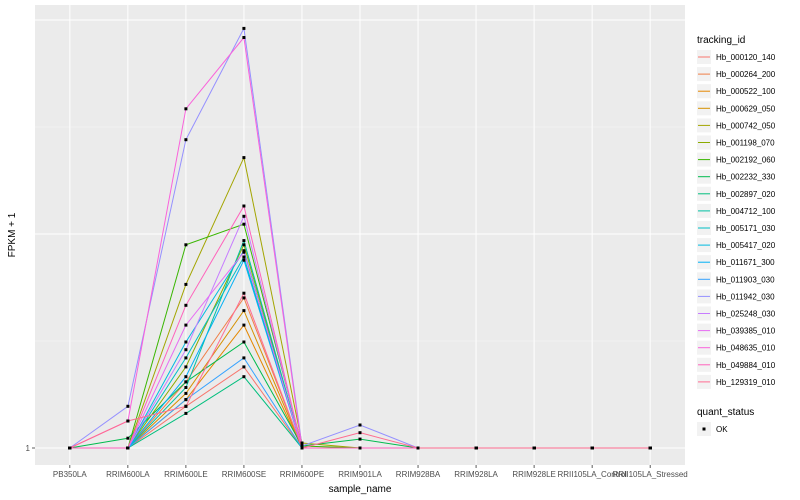 This screenshot has width=800, height=500. What do you see at coordinates (244, 206) in the screenshot?
I see `data-point-Hb_049884_010-RRIM600SE` at bounding box center [244, 206].